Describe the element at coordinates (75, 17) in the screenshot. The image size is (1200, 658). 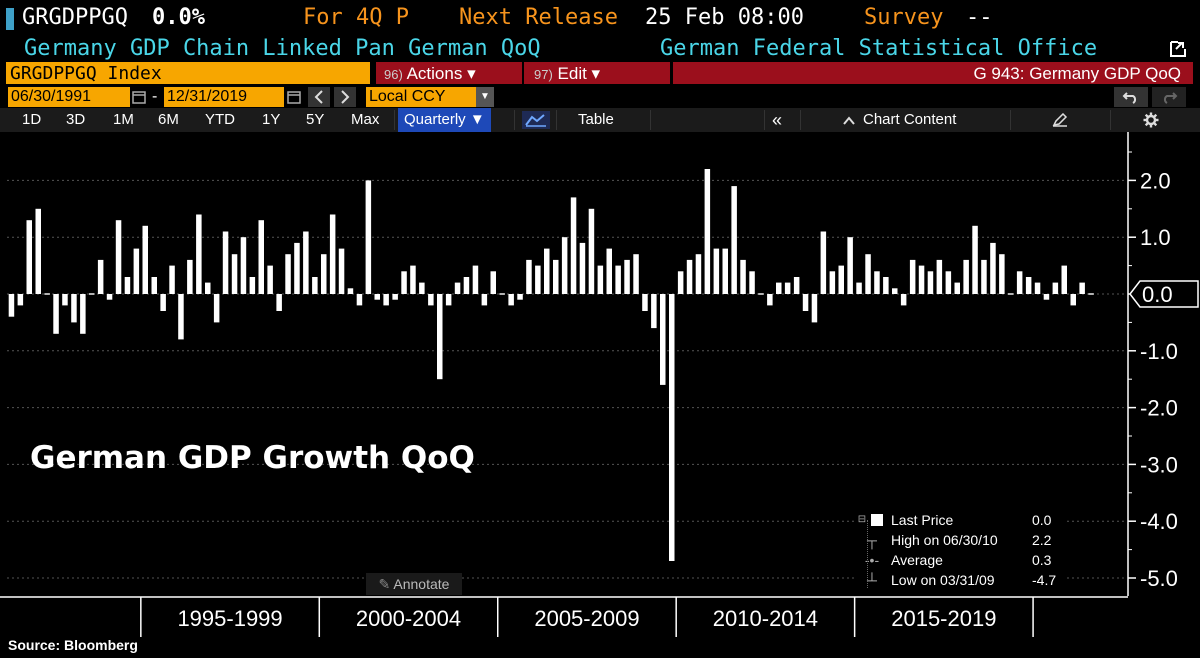
I see `ticker-label: GRGDPPGQ` at that location.